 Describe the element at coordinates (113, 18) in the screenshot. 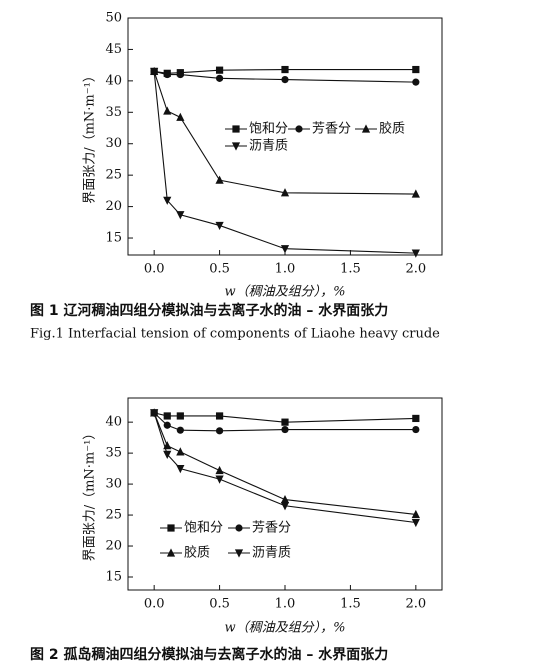

I see `y-tick-label: 50` at that location.